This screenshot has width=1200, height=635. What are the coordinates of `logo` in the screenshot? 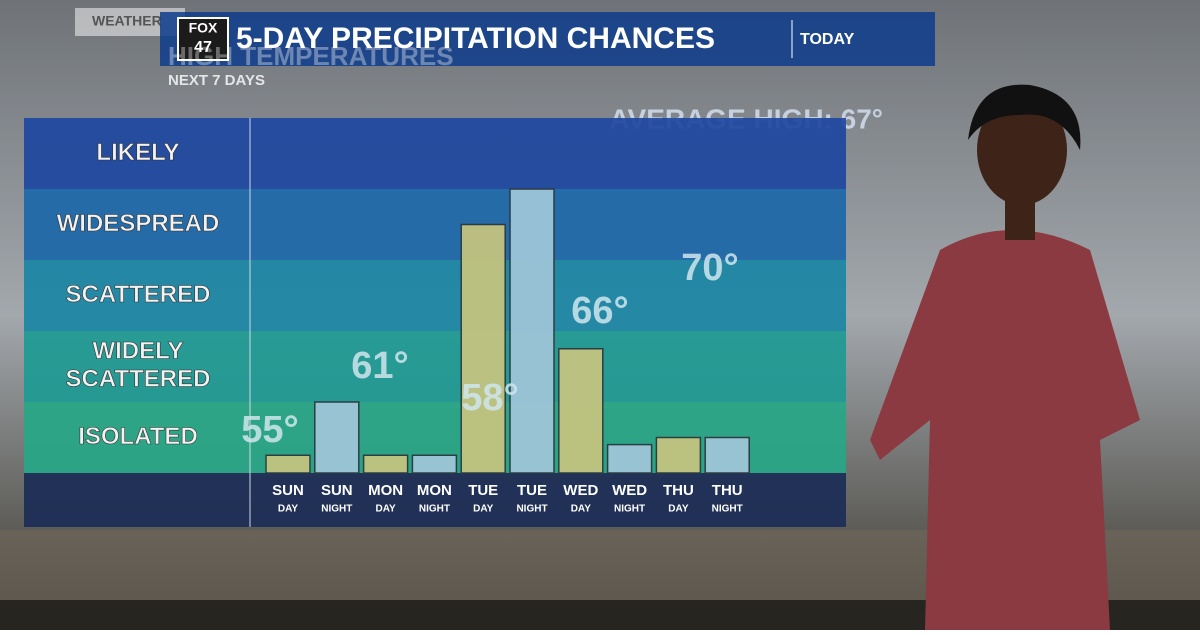 It's located at (203, 39).